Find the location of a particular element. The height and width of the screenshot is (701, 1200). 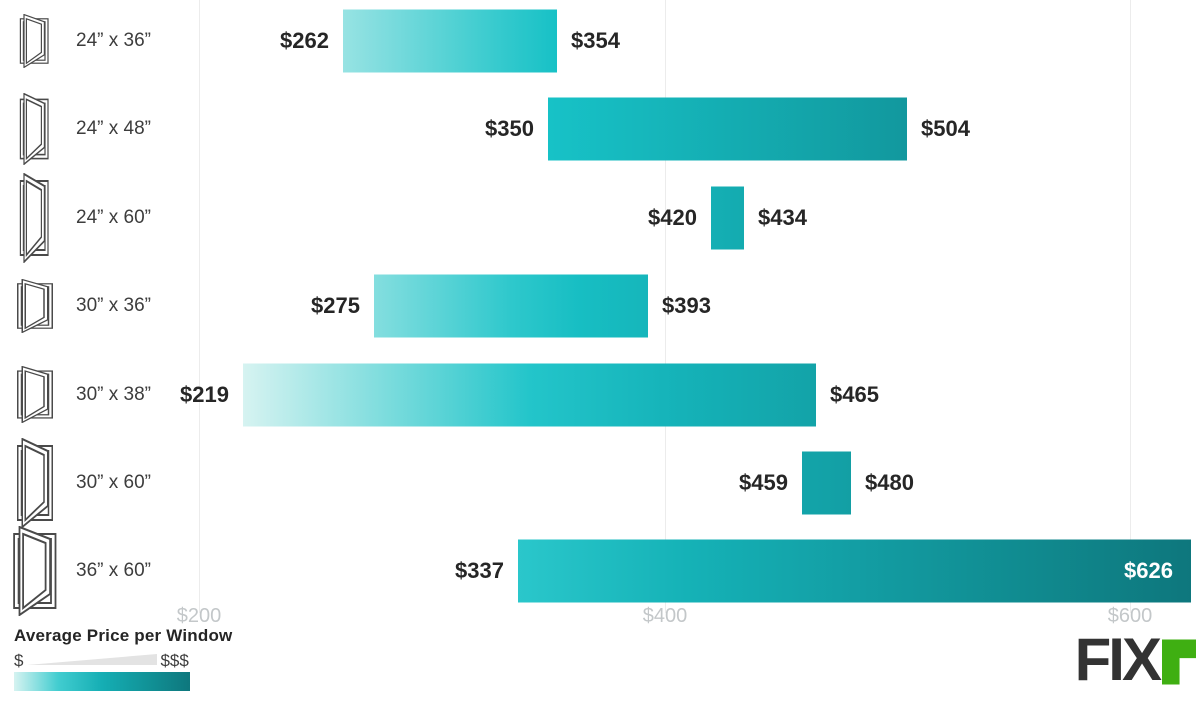

max-price-label: $465 is located at coordinates (854, 394).